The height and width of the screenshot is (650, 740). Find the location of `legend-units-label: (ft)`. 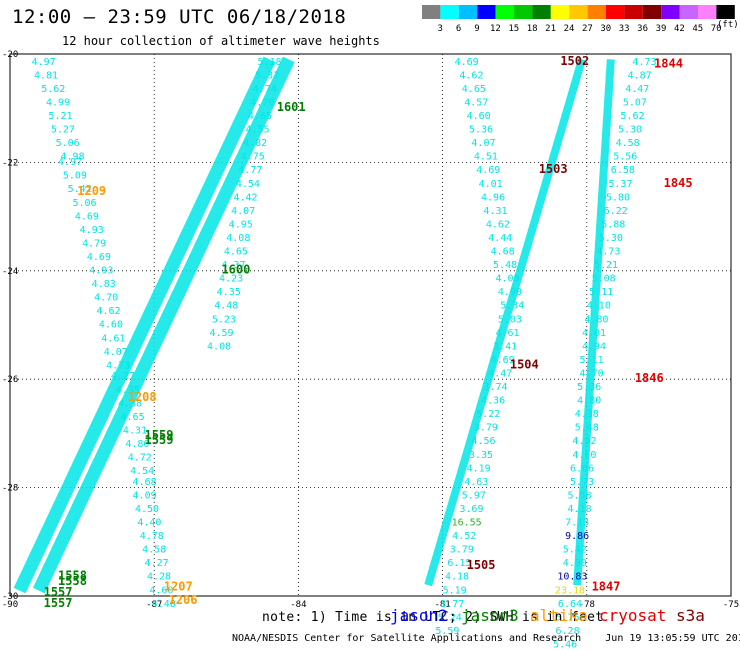

legend-units-label: (ft) is located at coordinates (728, 25).